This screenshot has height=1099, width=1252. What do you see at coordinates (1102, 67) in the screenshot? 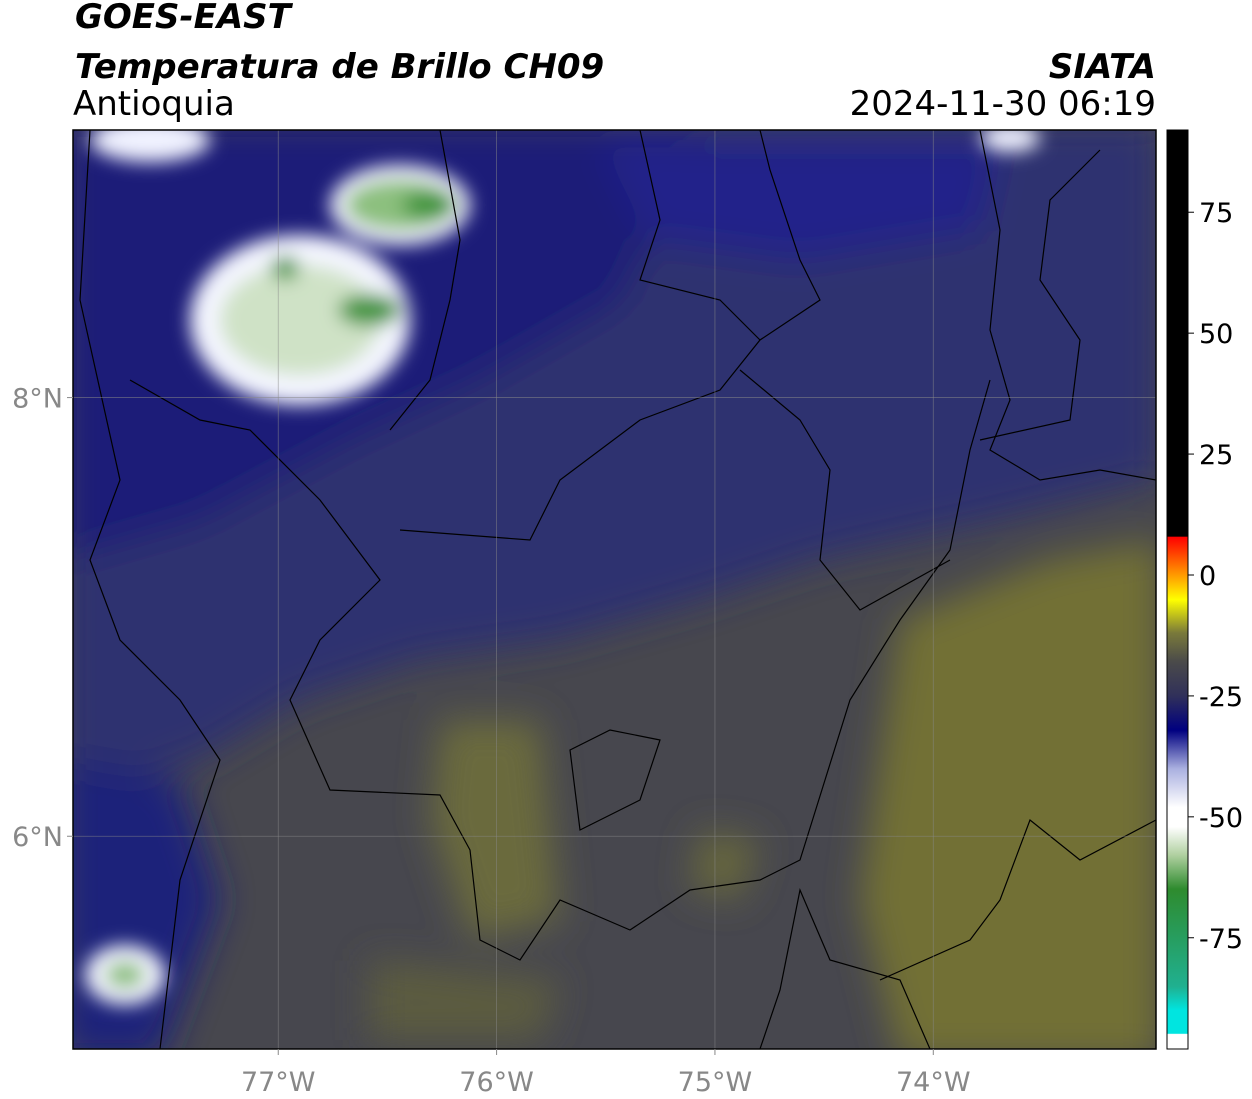
I see `source: SIATA` at bounding box center [1102, 67].